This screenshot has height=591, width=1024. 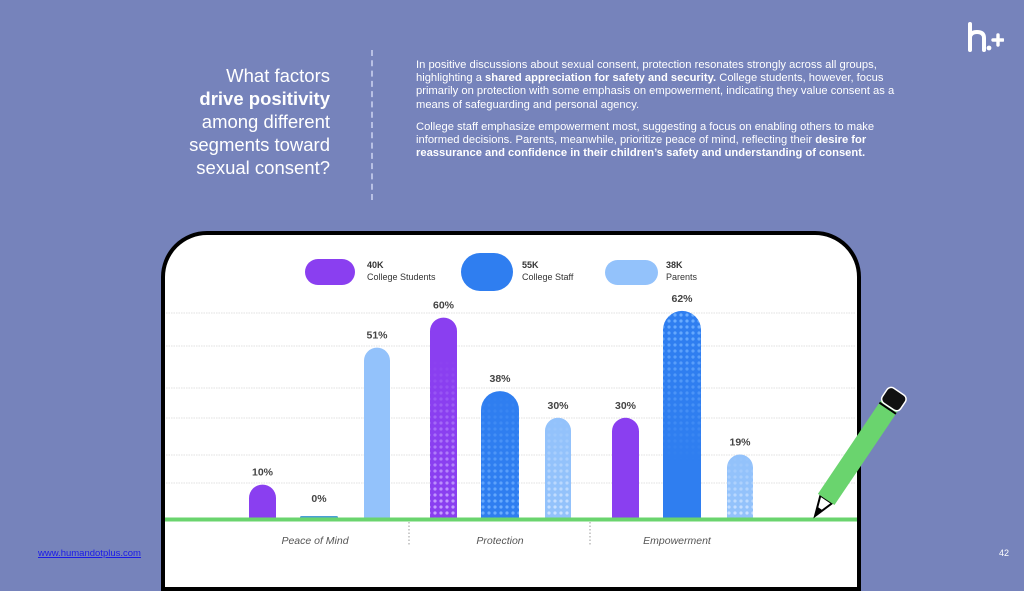 What do you see at coordinates (625, 467) in the screenshot?
I see `bar-college-students-empowerment` at bounding box center [625, 467].